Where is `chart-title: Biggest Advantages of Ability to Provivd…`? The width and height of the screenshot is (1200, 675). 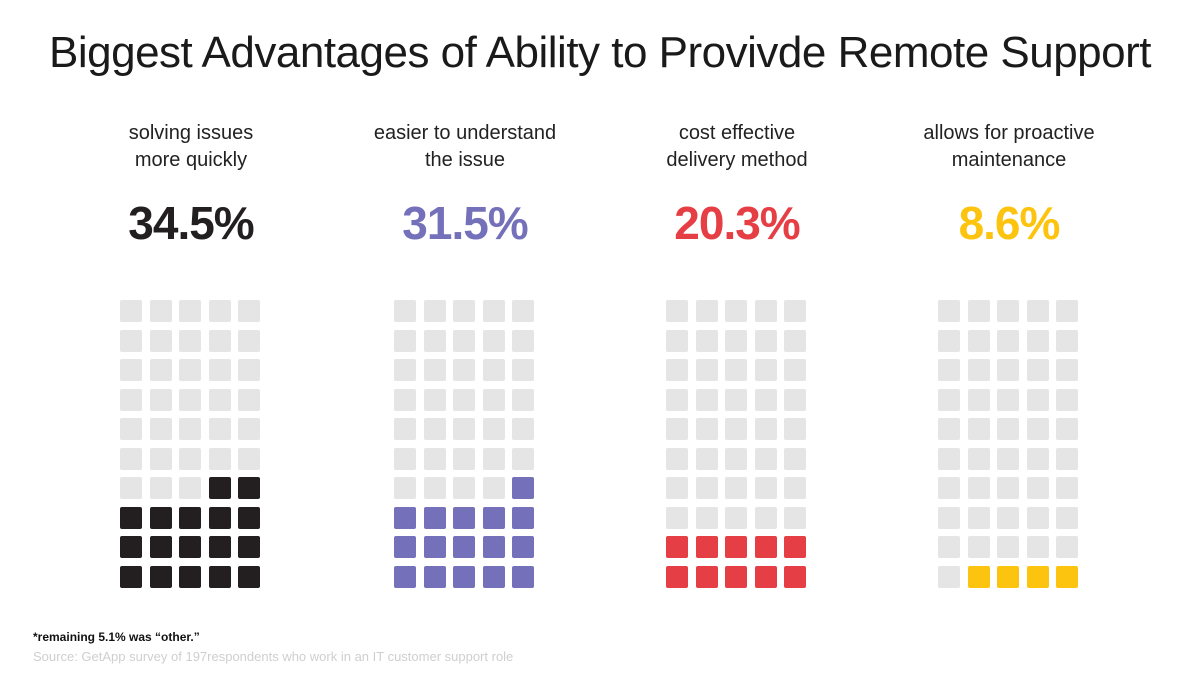
chart-title: Biggest Advantages of Ability to Provivd… is located at coordinates (600, 52).